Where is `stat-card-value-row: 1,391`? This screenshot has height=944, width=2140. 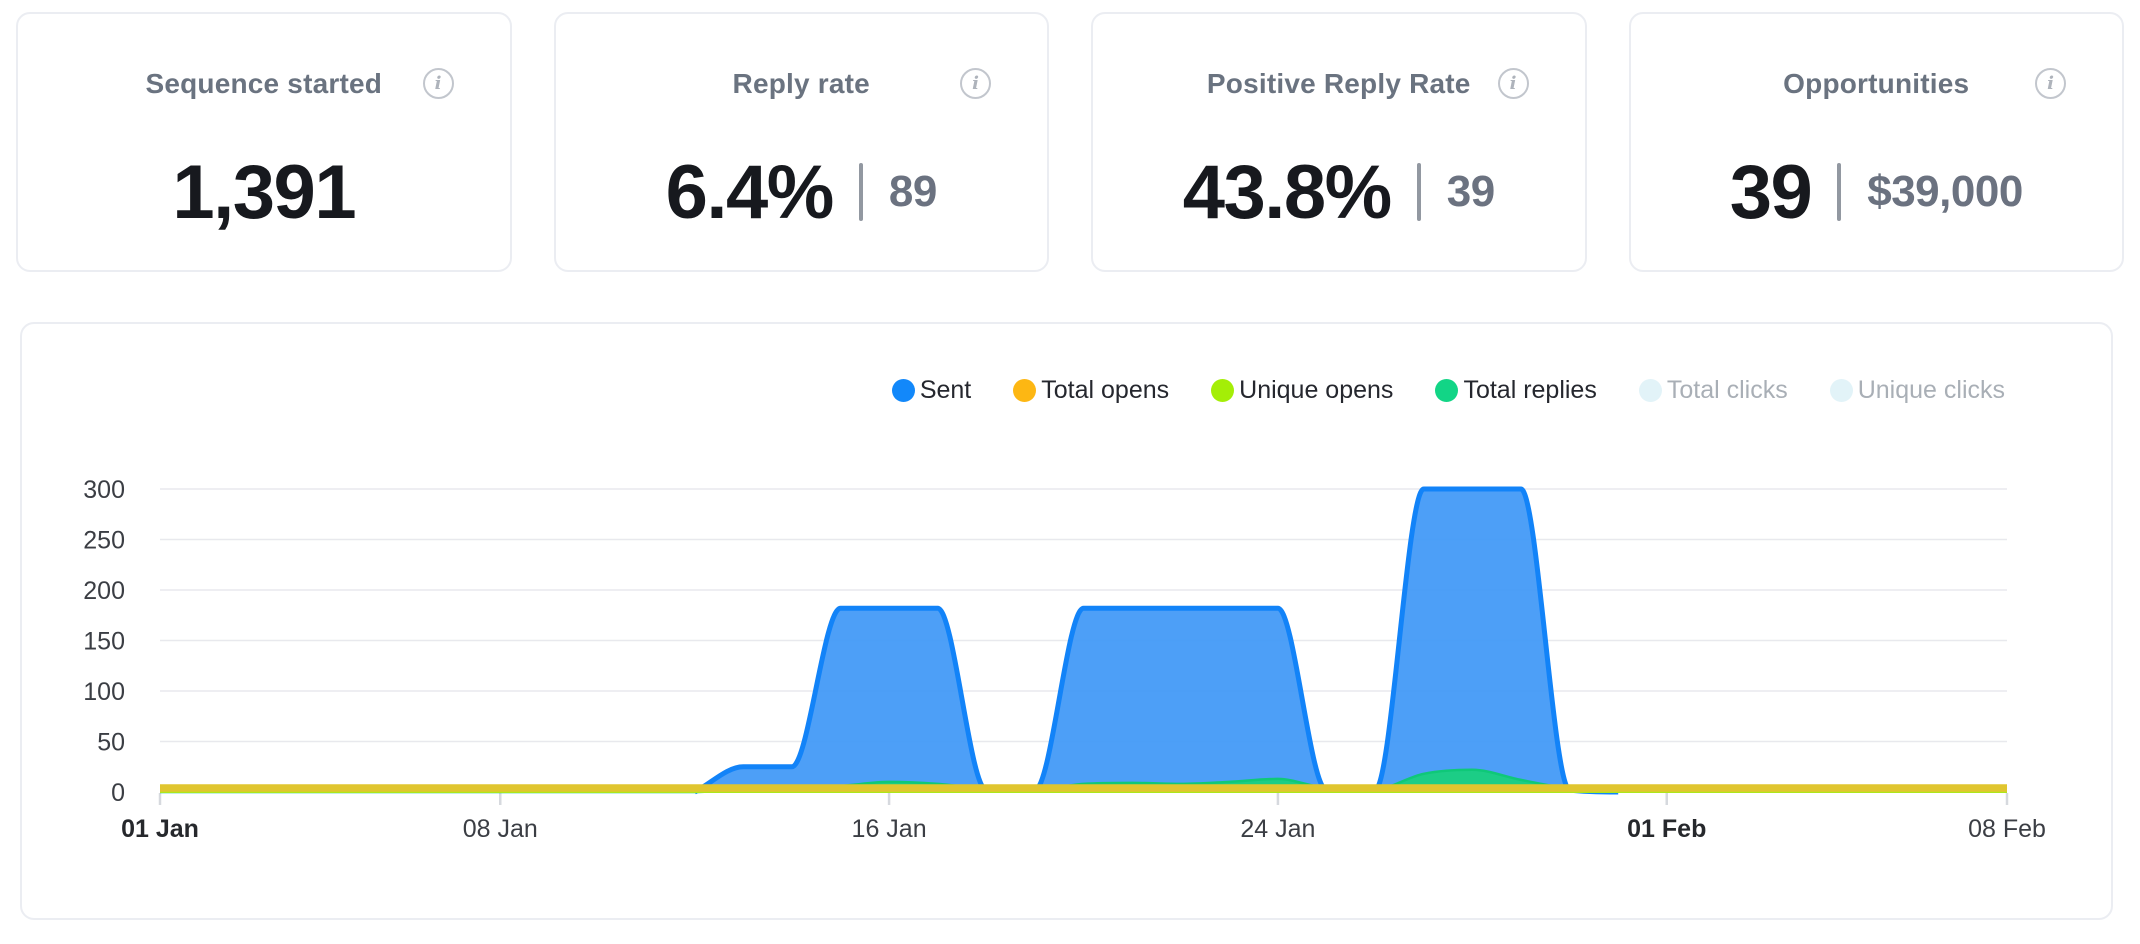
stat-card-value-row: 1,391 is located at coordinates (264, 192).